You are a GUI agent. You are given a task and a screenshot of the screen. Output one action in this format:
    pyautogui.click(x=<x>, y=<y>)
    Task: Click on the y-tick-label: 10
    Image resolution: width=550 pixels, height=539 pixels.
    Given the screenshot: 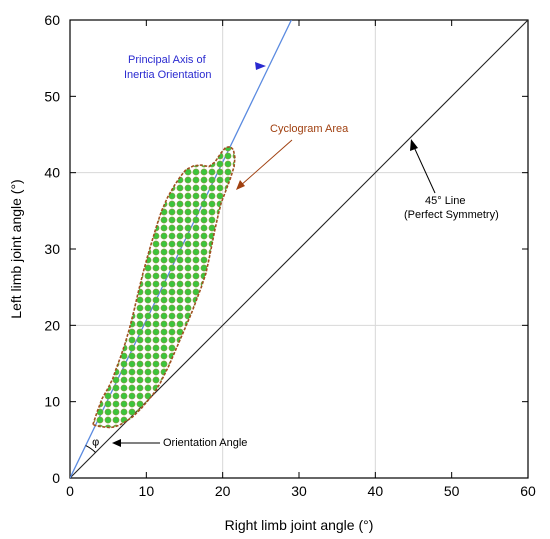 What is the action you would take?
    pyautogui.click(x=52, y=402)
    